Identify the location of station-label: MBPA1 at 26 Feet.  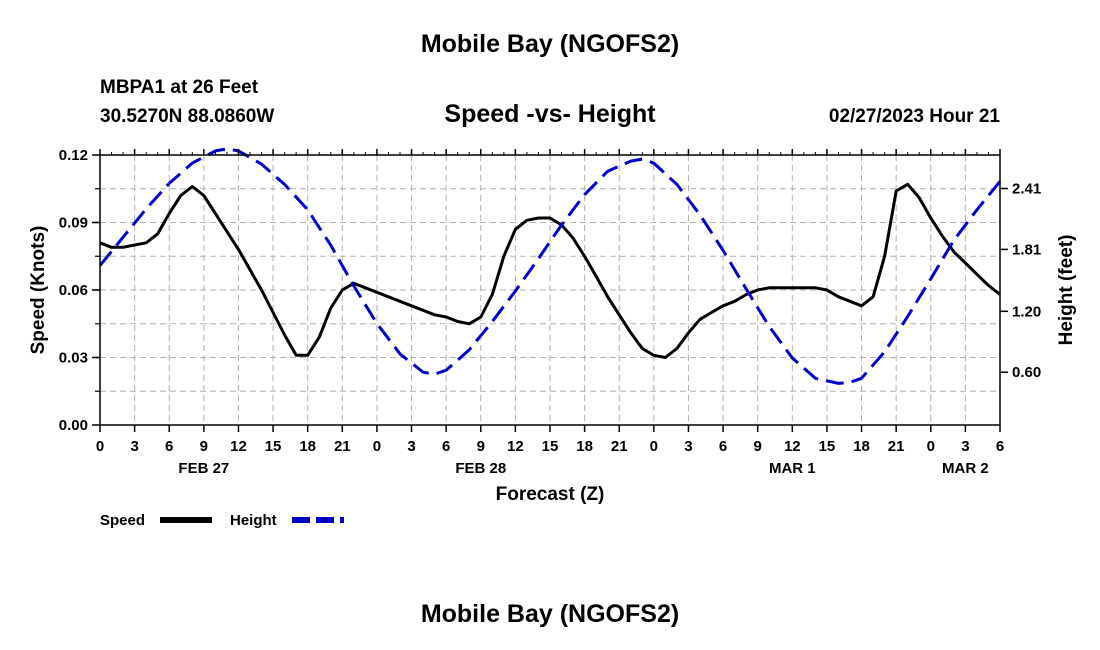
(179, 87).